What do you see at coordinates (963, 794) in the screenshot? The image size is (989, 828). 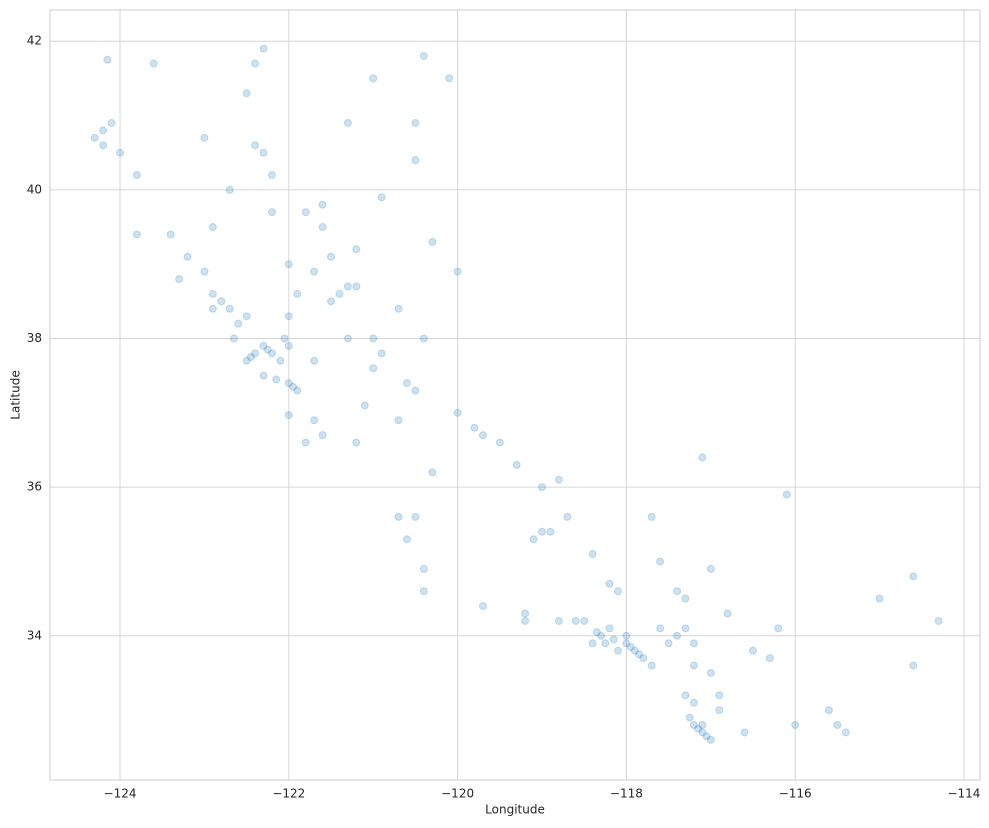 I see `x-tick-label: −114` at bounding box center [963, 794].